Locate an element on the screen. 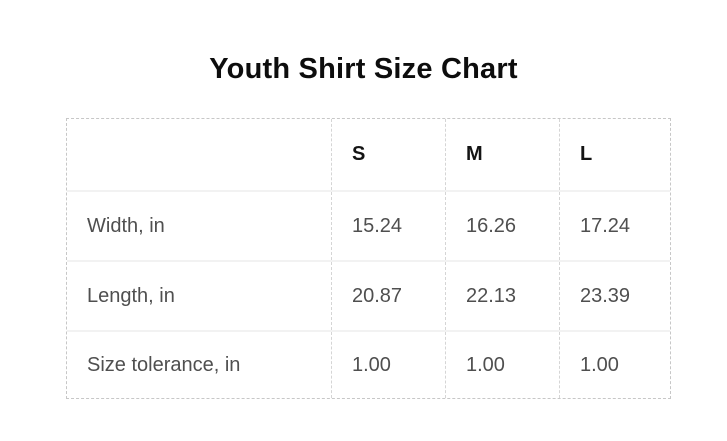 The image size is (727, 441). table-row-width: Width, in 15.24 16.26 17.24 is located at coordinates (368, 225).